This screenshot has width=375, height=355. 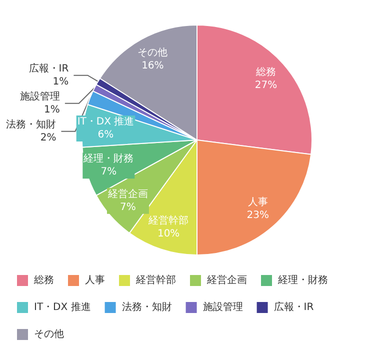 What do you see at coordinates (153, 66) in the screenshot?
I see `data-label: 16%` at bounding box center [153, 66].